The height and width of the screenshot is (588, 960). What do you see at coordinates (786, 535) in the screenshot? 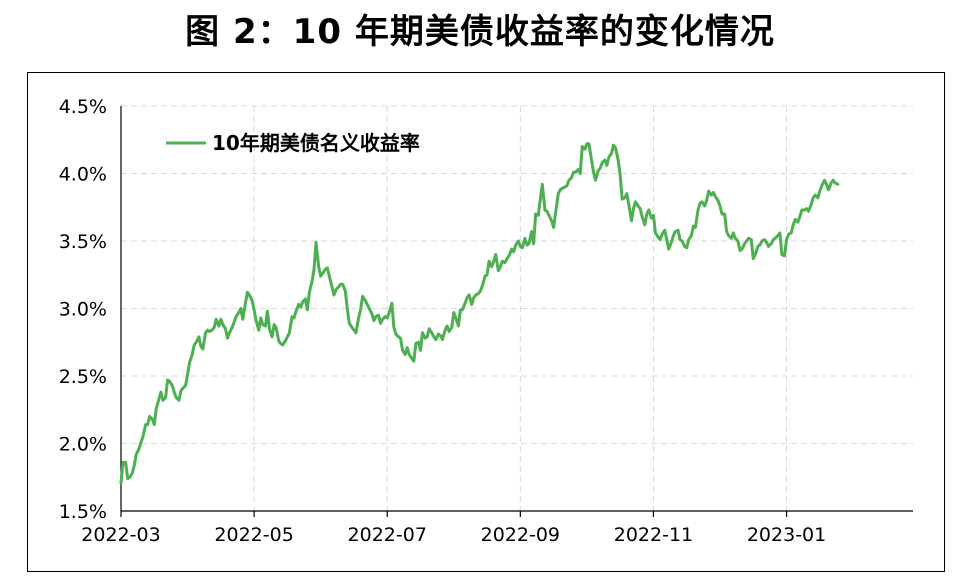
I see `x-tick-label: 2023-01` at bounding box center [786, 535].